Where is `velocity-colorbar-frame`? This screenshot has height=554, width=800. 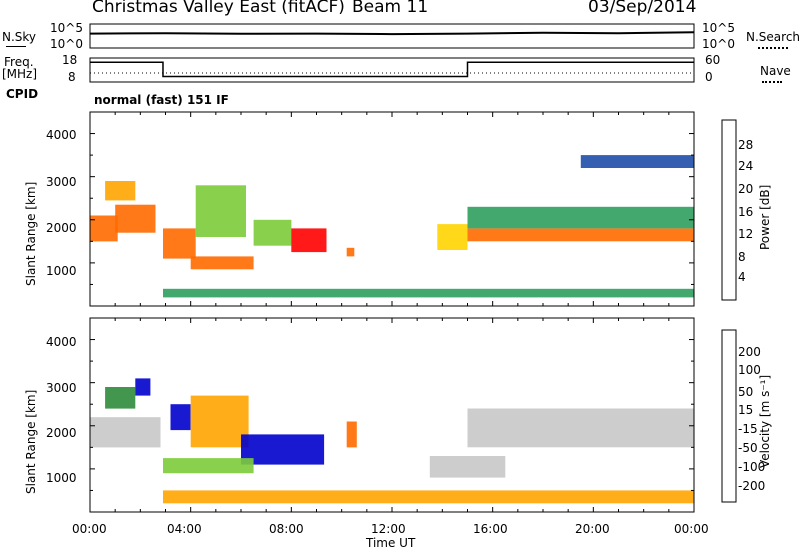
velocity-colorbar-frame is located at coordinates (729, 416).